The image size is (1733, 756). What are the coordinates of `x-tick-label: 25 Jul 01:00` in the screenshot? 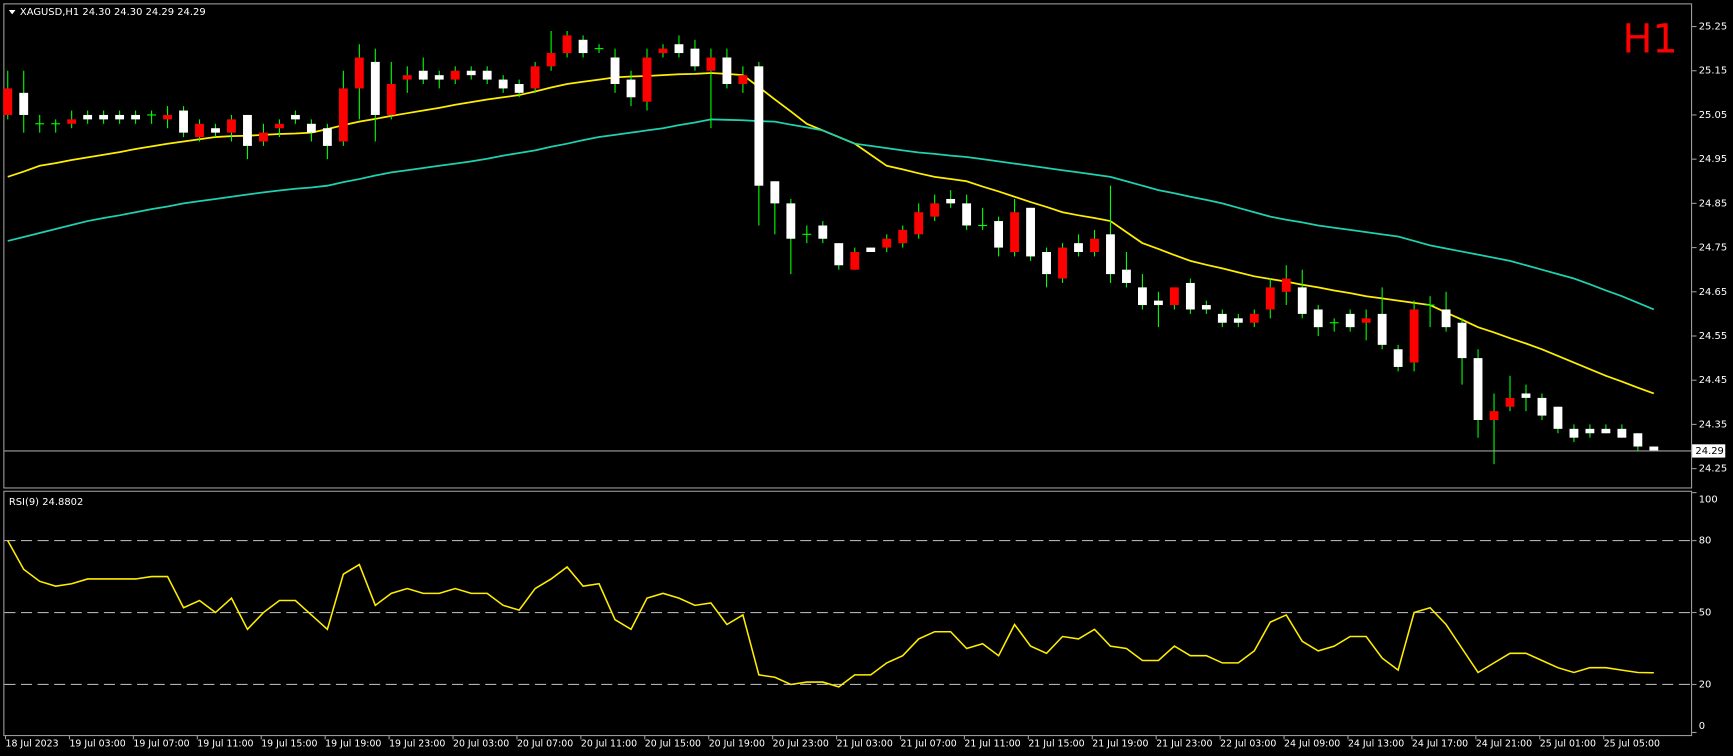 It's located at (1568, 743).